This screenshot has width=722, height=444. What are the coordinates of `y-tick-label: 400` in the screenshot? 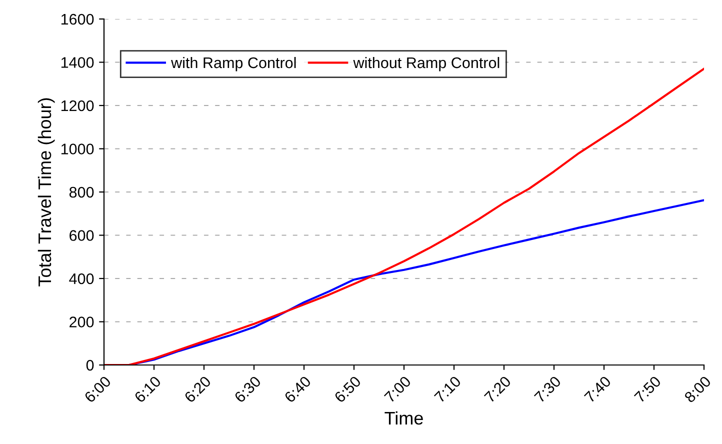 It's located at (81, 278).